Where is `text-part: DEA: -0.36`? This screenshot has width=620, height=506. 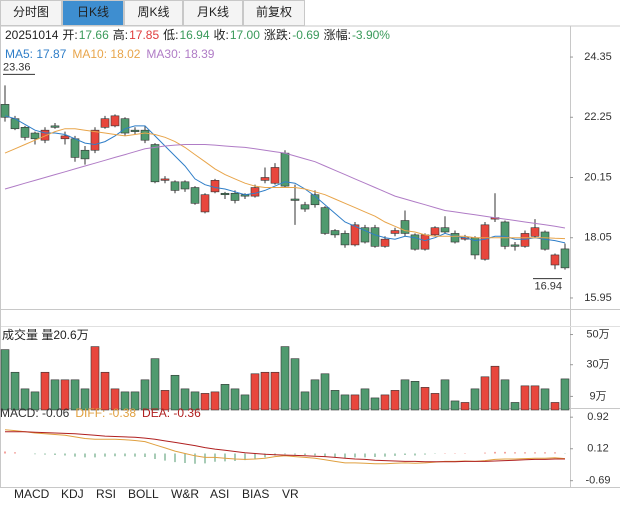
text-part: DEA: -0.36 is located at coordinates (171, 413).